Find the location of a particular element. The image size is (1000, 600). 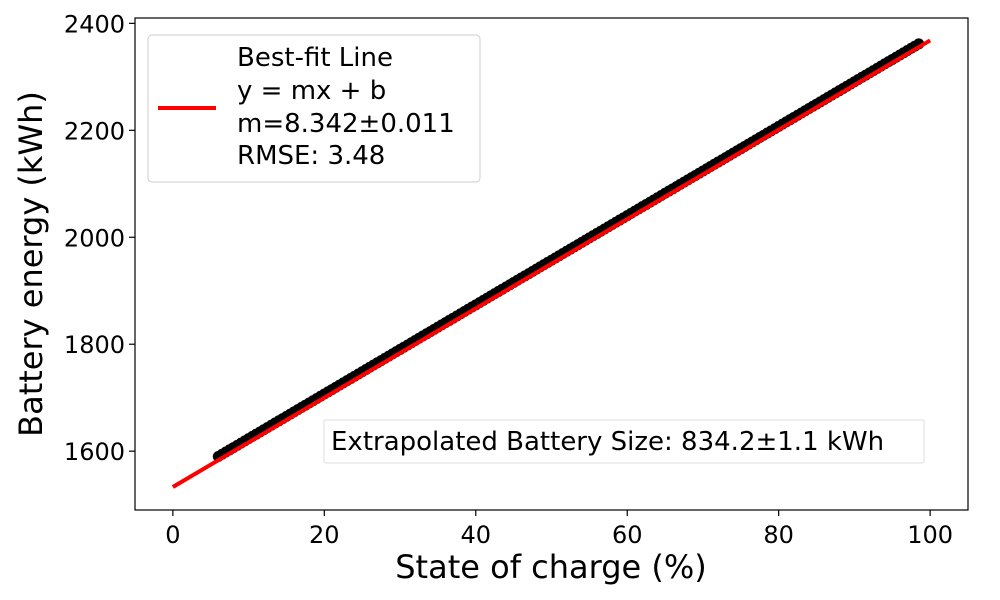

x-axis-label: State of charge (%) is located at coordinates (551, 567).